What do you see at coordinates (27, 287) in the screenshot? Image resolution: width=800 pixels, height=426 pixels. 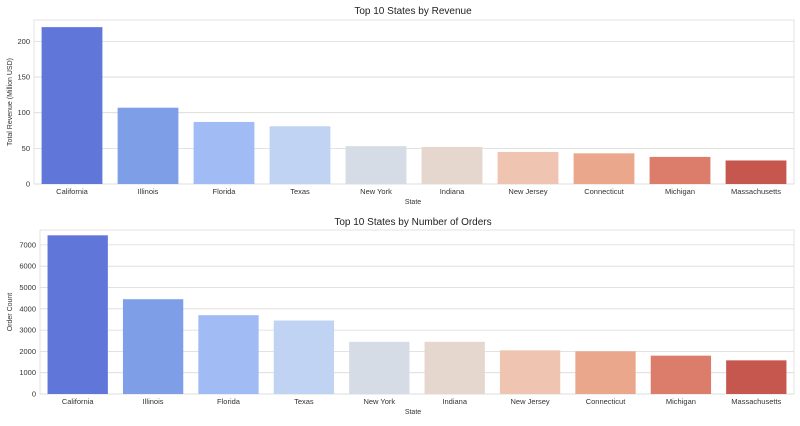 I see `orders-y-tick-label: 5000` at bounding box center [27, 287].